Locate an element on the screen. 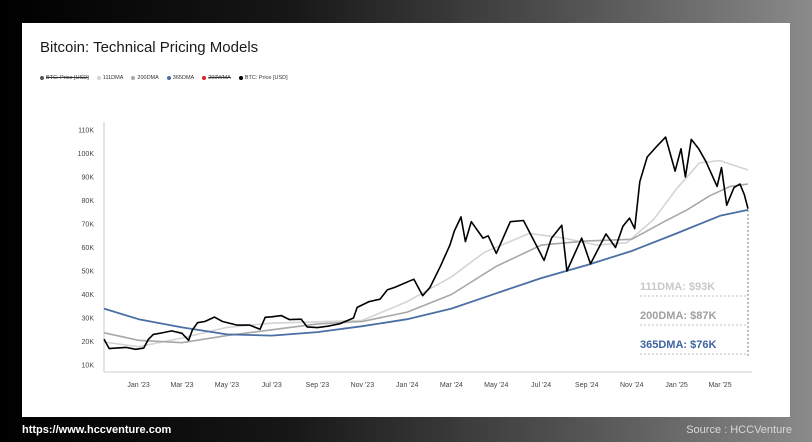  x-tick-label: Sep '24 is located at coordinates (587, 385).